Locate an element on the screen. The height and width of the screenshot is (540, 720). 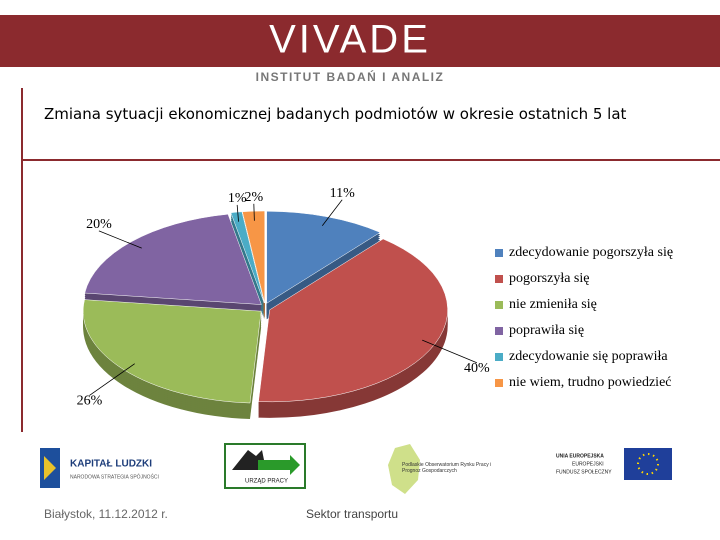
header-band is located at coordinates (360, 41).